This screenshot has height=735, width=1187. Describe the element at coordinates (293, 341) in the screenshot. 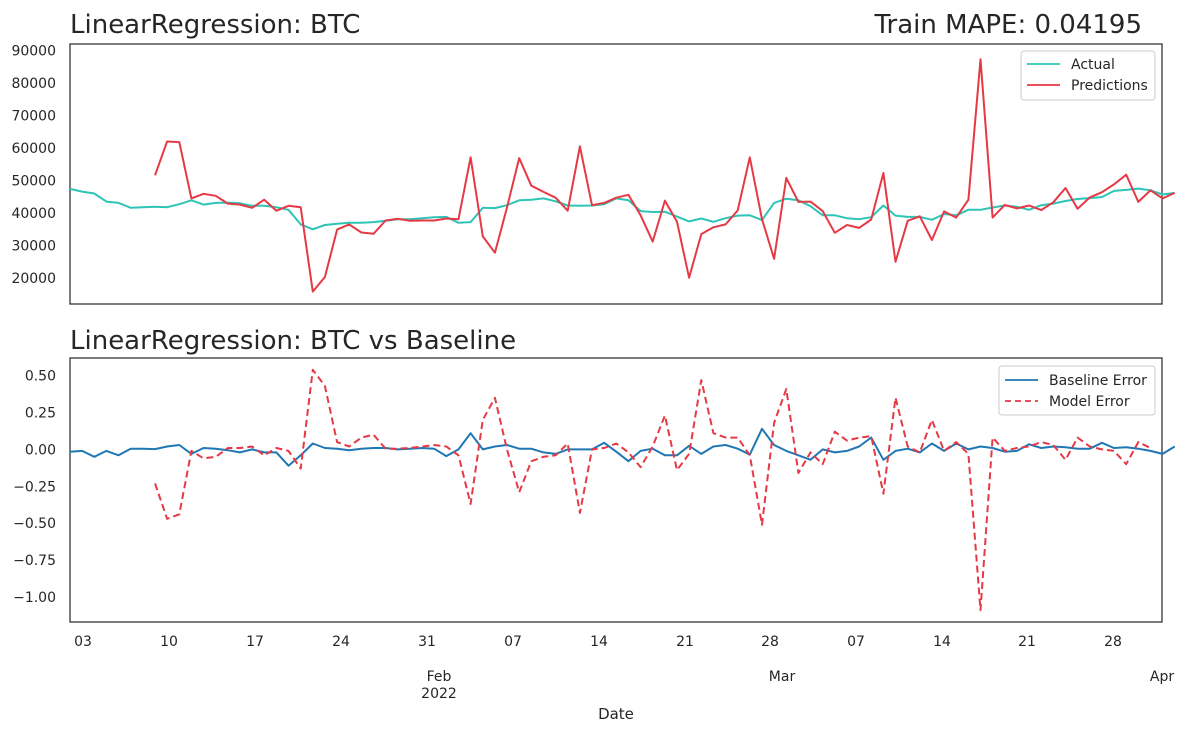

I see `error-panel-title: LinearRegression: BTC vs Baseline` at that location.